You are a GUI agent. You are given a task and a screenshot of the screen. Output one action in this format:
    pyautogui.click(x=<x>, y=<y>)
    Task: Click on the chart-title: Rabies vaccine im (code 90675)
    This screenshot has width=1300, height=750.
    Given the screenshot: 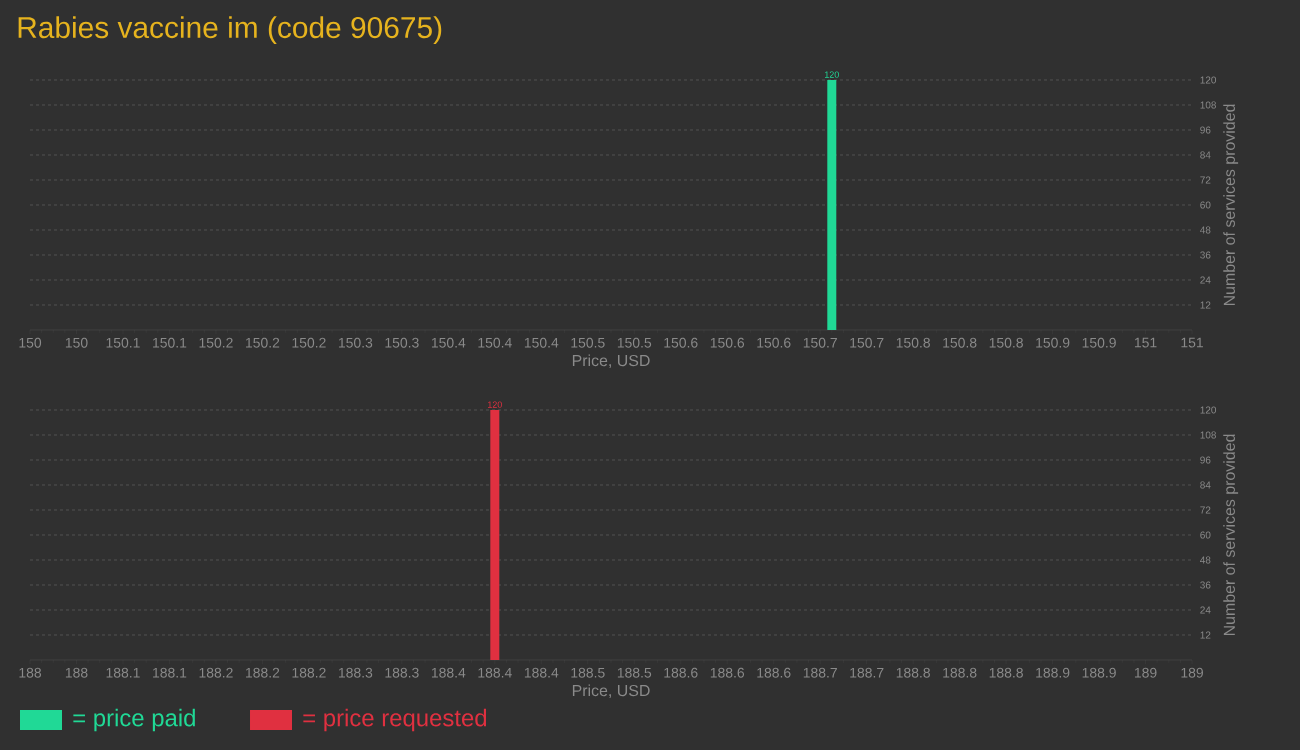 What is the action you would take?
    pyautogui.click(x=230, y=30)
    